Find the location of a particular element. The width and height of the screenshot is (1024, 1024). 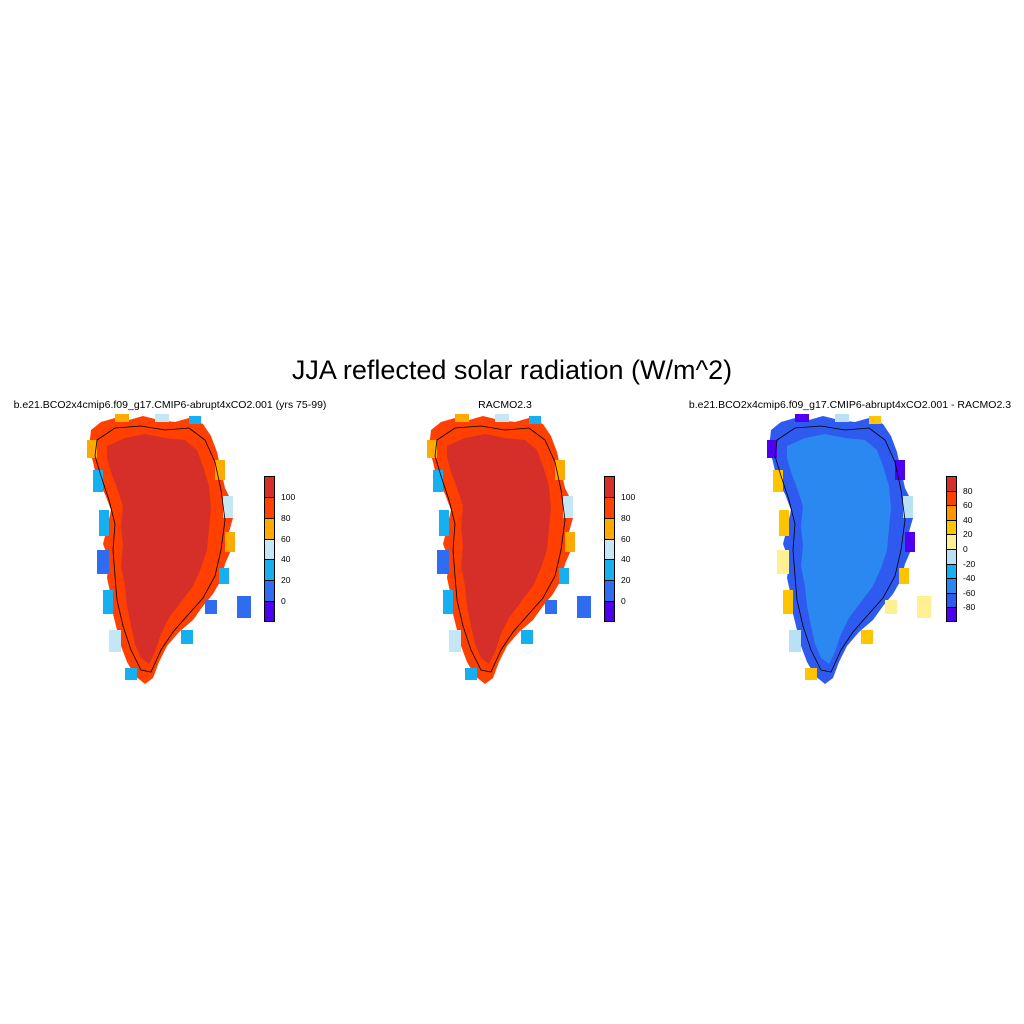

colorbar-tick-label: -80 is located at coordinates (969, 607).